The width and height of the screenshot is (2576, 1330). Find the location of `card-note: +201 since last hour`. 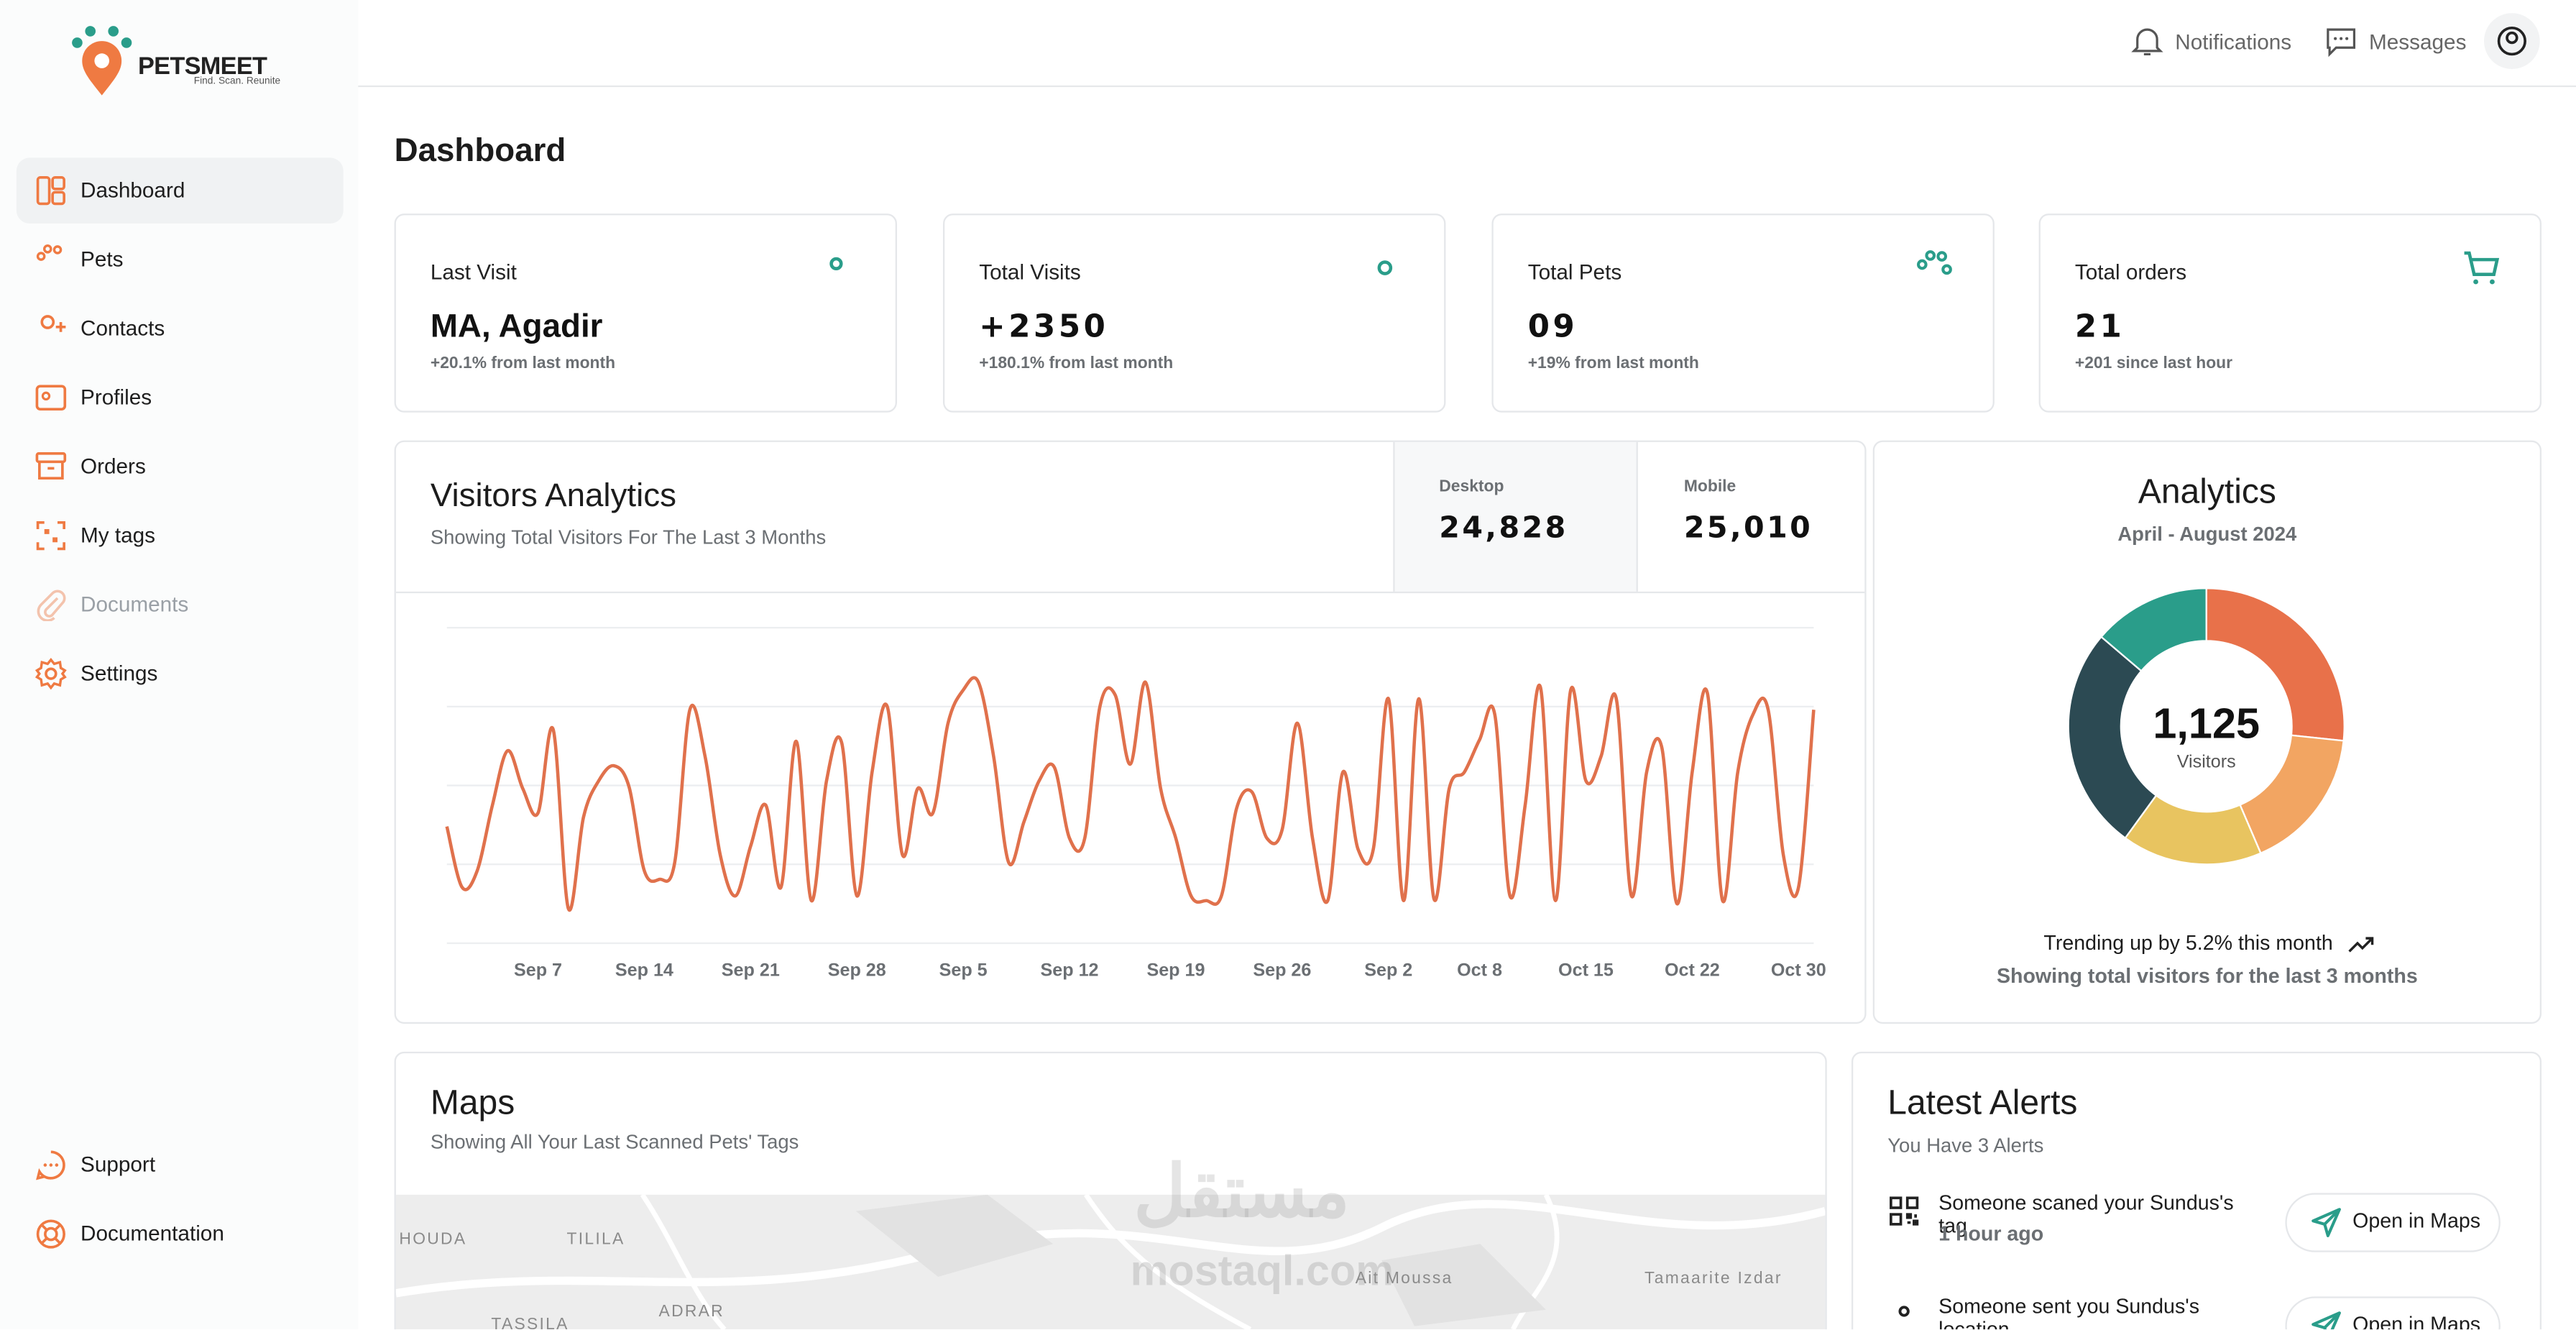

card-note: +201 since last hour is located at coordinates (2153, 363).